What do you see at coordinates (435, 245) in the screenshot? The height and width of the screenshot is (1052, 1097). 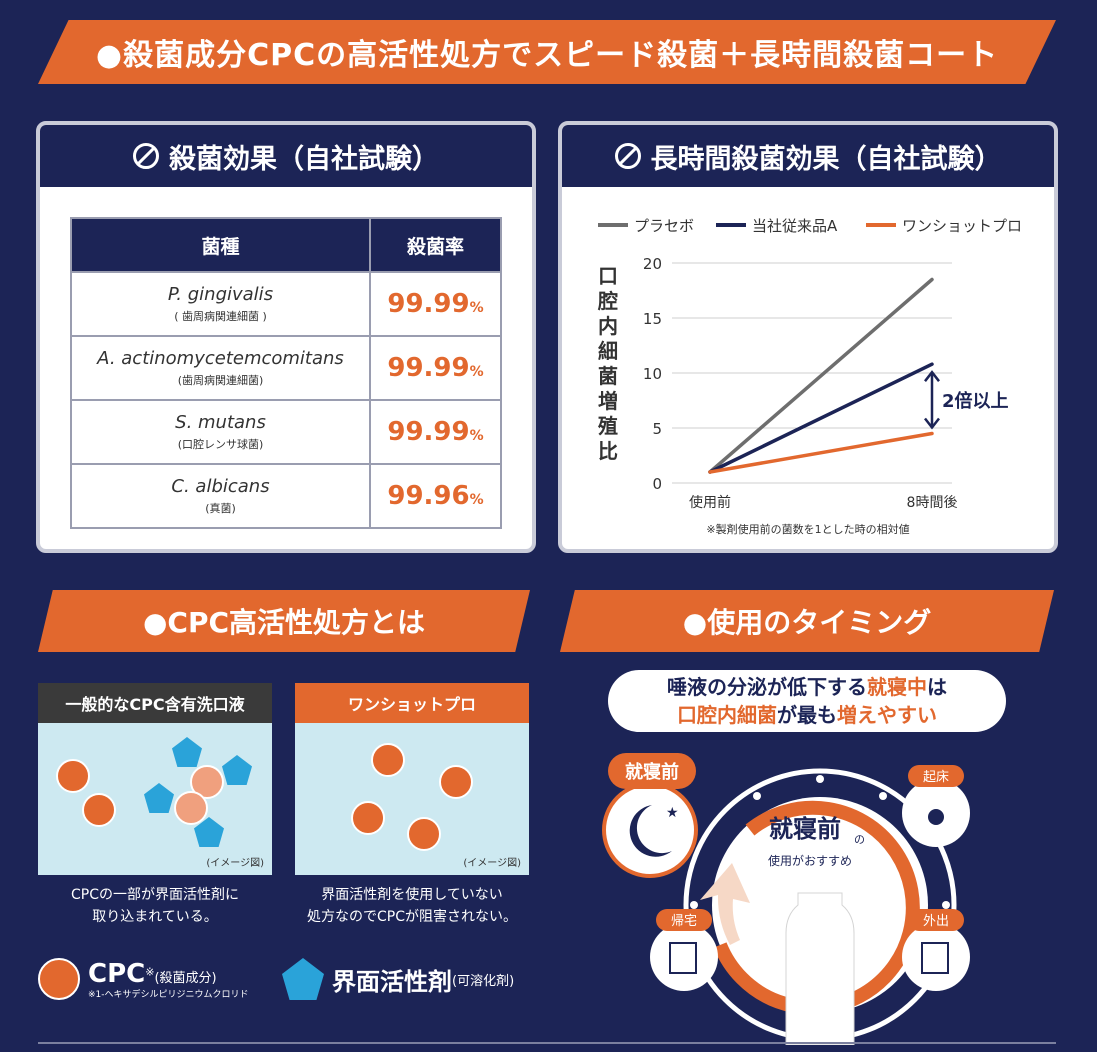 I see `column-header-rate: 殺菌率` at bounding box center [435, 245].